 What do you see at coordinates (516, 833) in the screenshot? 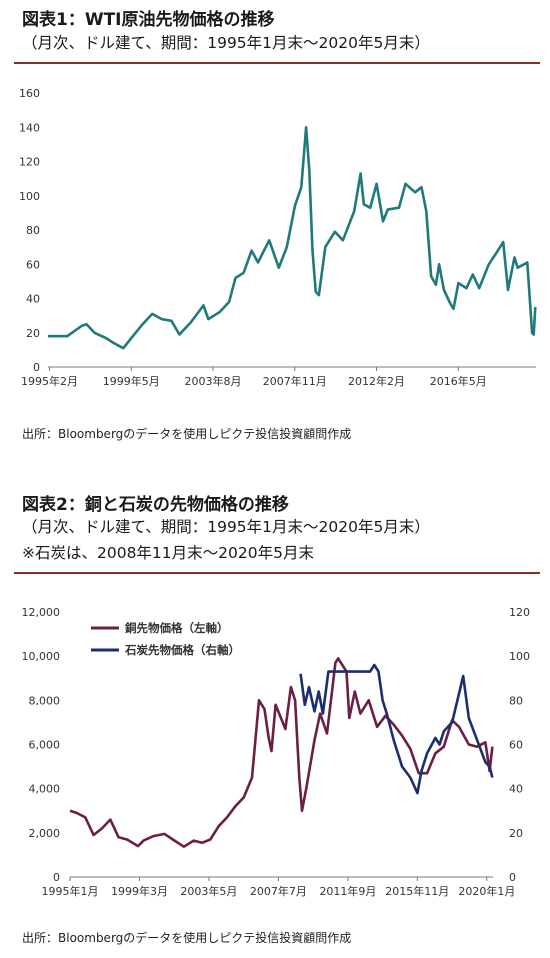
I see `y-right-tick-label: 20` at bounding box center [516, 833].